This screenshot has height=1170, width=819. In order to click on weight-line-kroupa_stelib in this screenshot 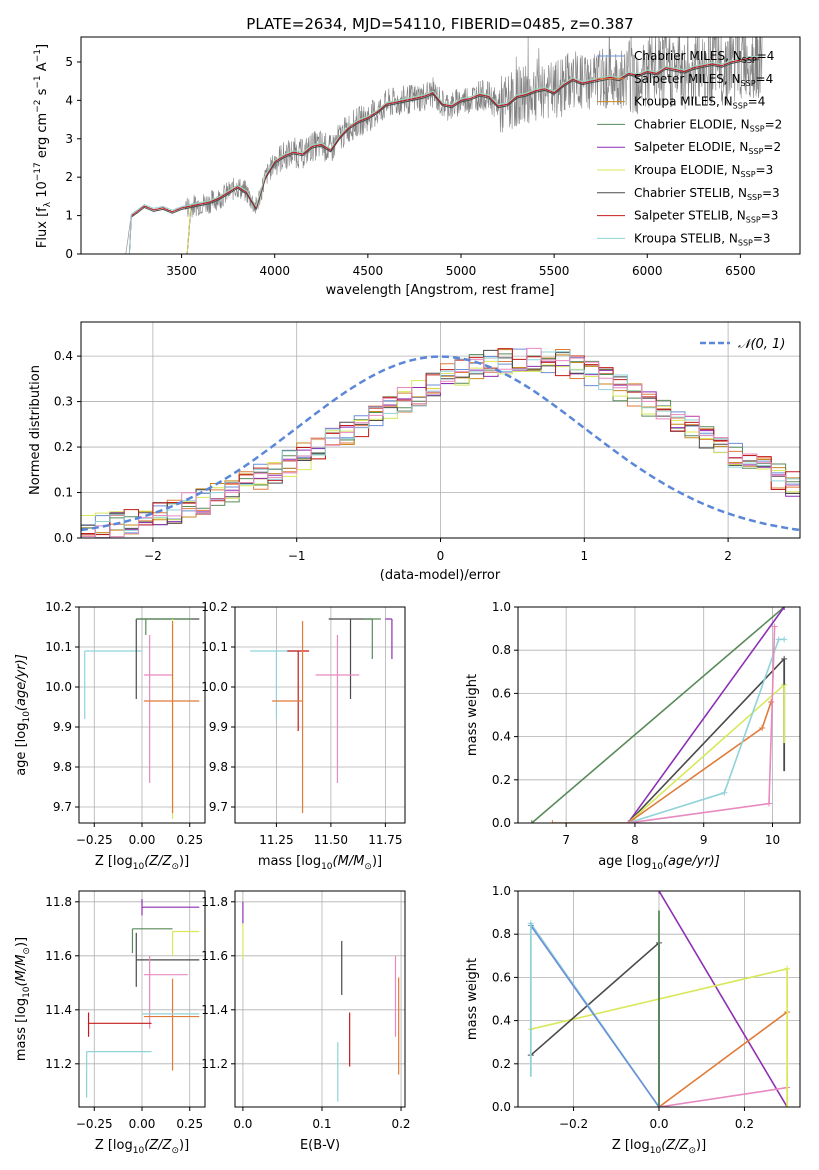, I will do `click(706, 730)`.